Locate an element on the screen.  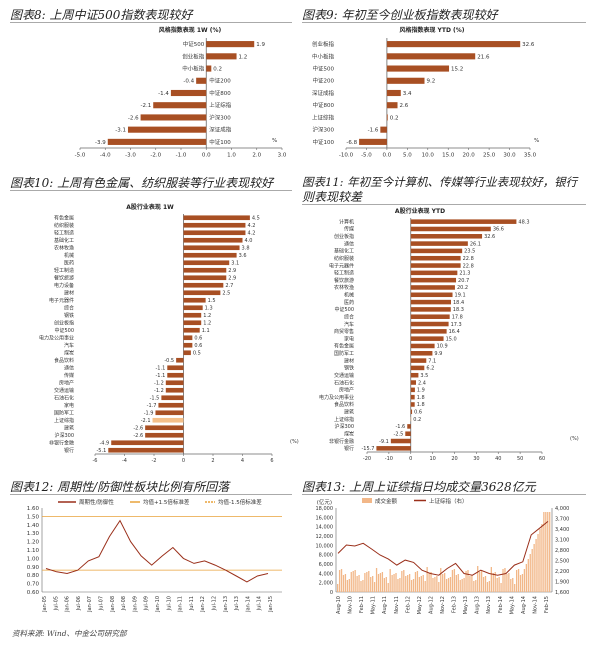
x-tick-label: Jan-12 is located at coordinates (203, 604).